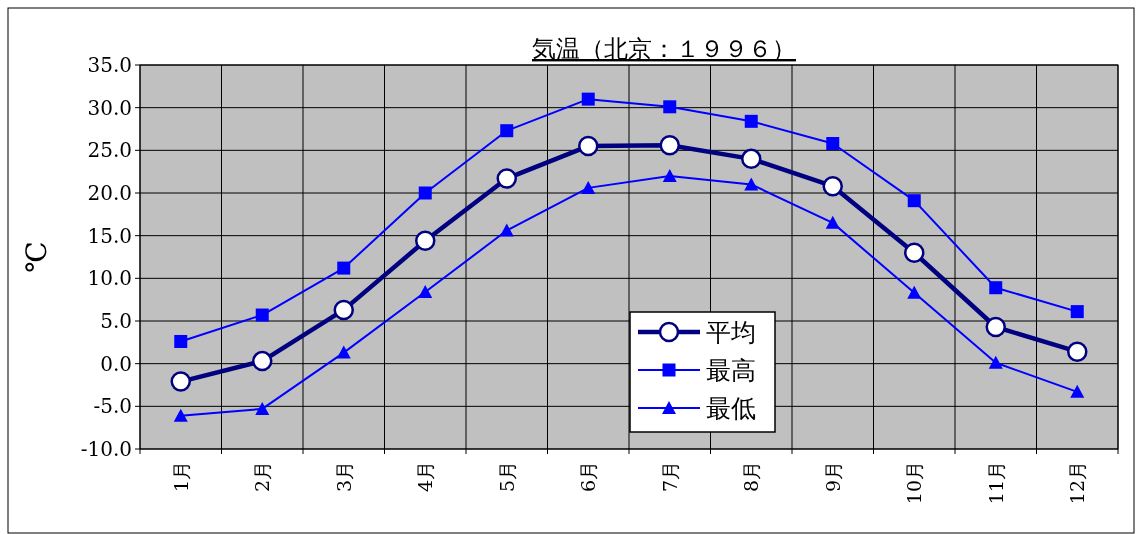  What do you see at coordinates (1077, 483) in the screenshot?
I see `x-tick-label: 12月` at bounding box center [1077, 483].